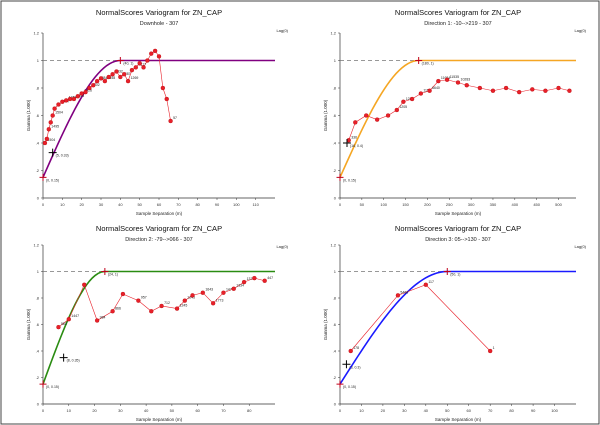  I want to click on pair-count-label: 1, so click(494, 348).